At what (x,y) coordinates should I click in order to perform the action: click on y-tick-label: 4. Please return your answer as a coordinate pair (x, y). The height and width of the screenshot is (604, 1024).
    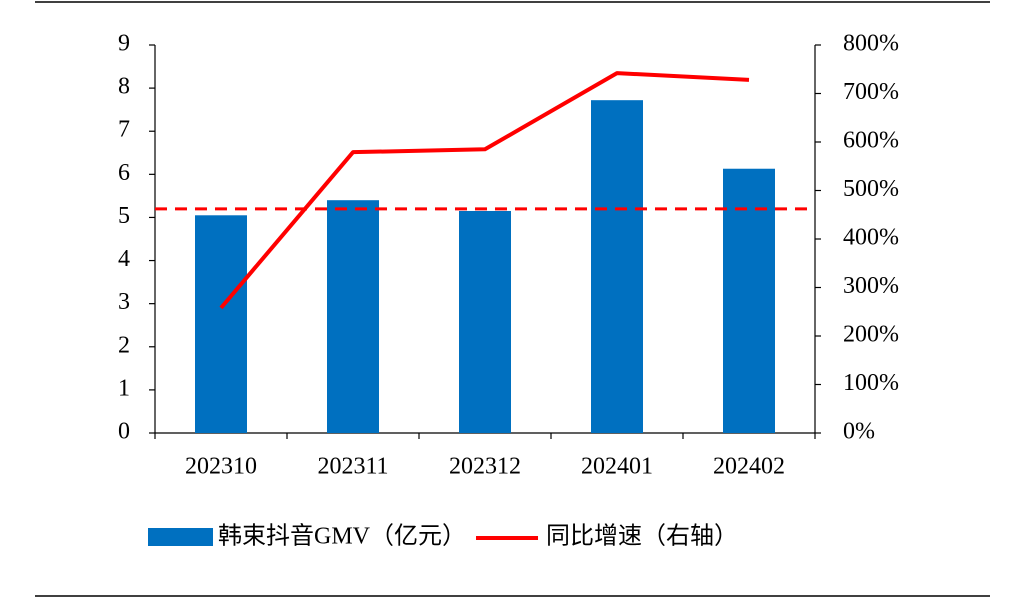
    Looking at the image, I should click on (124, 259).